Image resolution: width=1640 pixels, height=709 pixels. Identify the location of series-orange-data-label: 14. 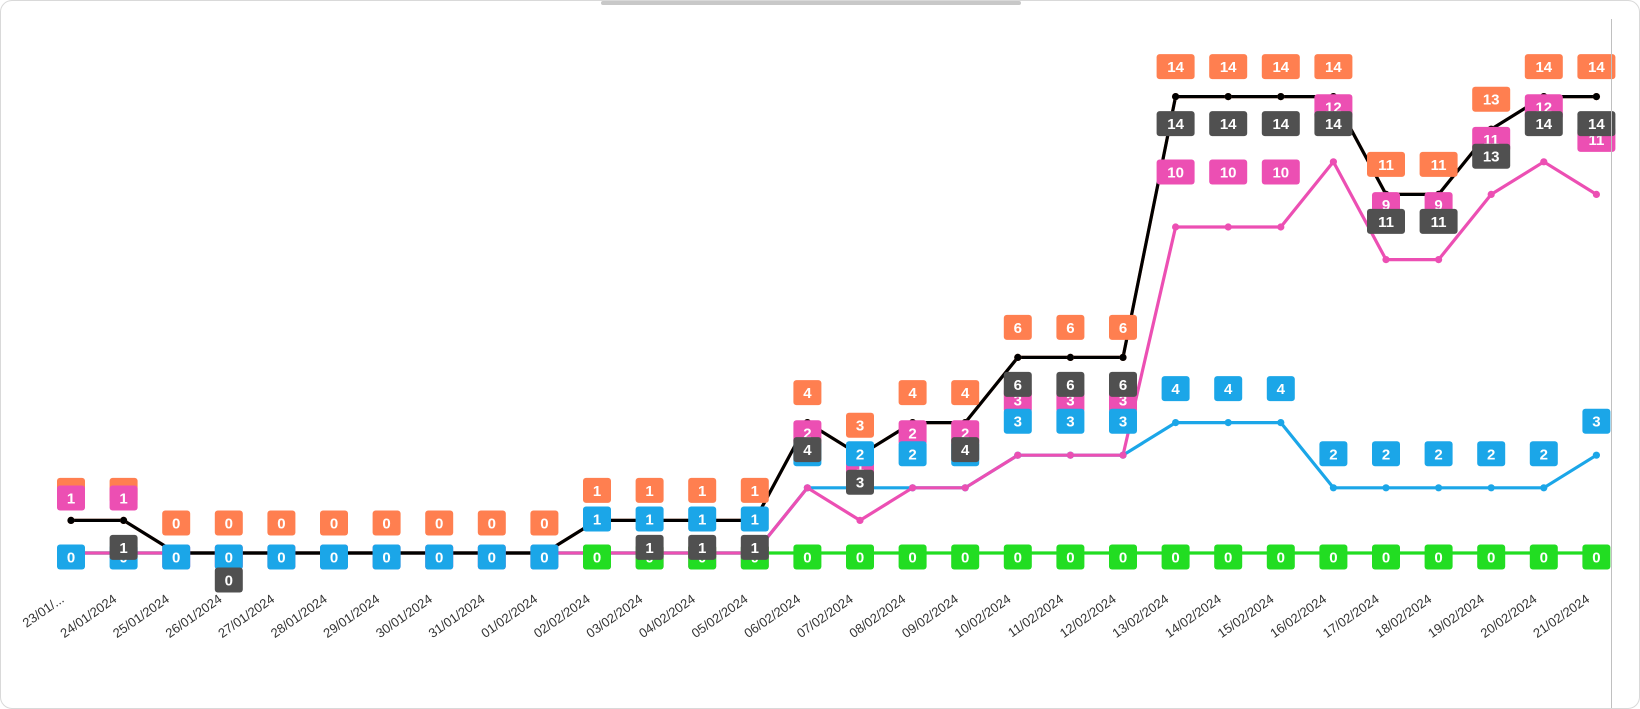
(1175, 67).